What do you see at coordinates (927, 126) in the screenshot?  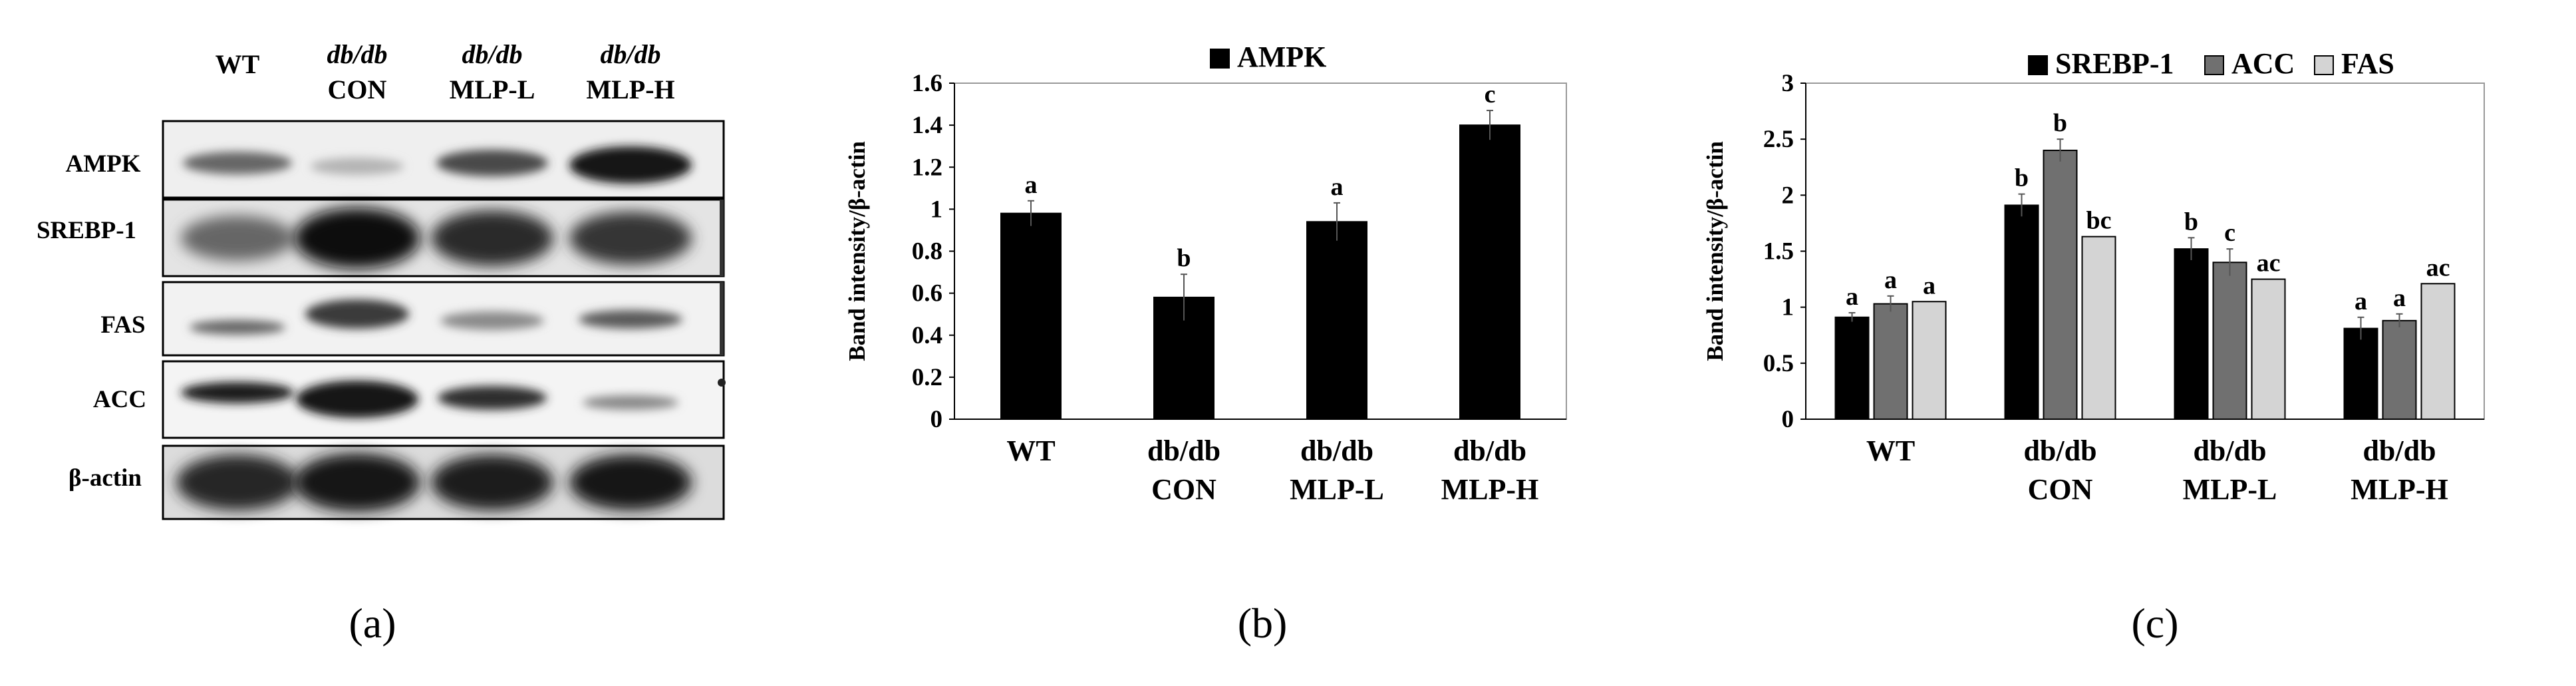 I see `y-tick-label: 1.4` at bounding box center [927, 126].